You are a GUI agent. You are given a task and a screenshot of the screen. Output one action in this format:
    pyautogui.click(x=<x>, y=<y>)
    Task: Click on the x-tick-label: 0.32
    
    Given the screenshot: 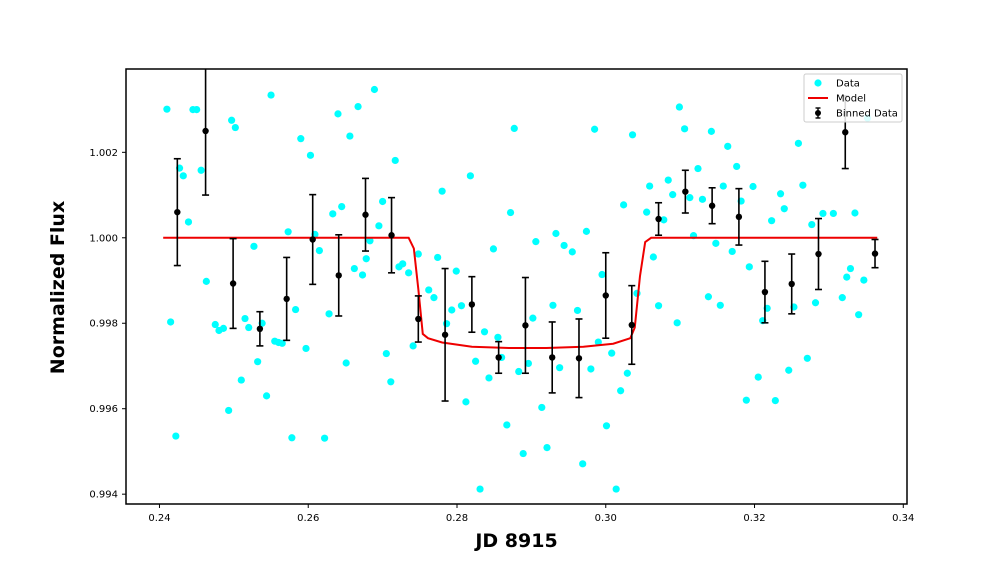 What is the action you would take?
    pyautogui.click(x=754, y=518)
    